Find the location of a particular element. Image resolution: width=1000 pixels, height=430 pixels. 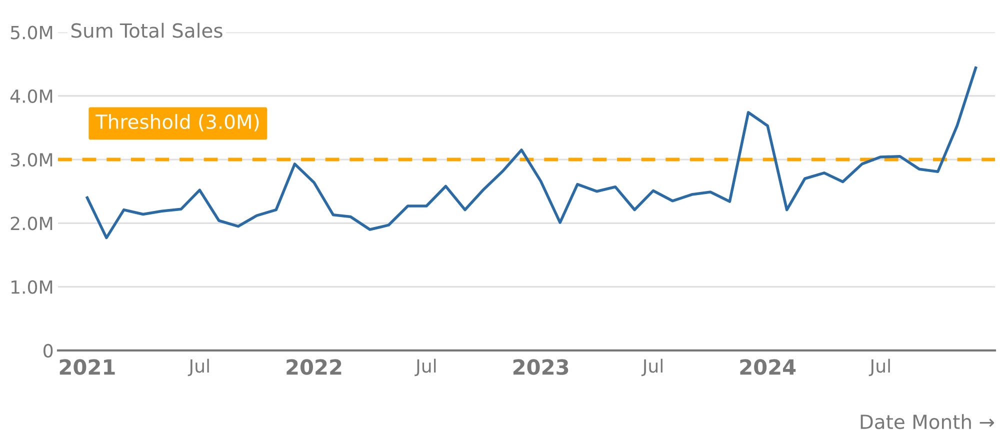

y-tick-label: 3.0M is located at coordinates (31, 159).